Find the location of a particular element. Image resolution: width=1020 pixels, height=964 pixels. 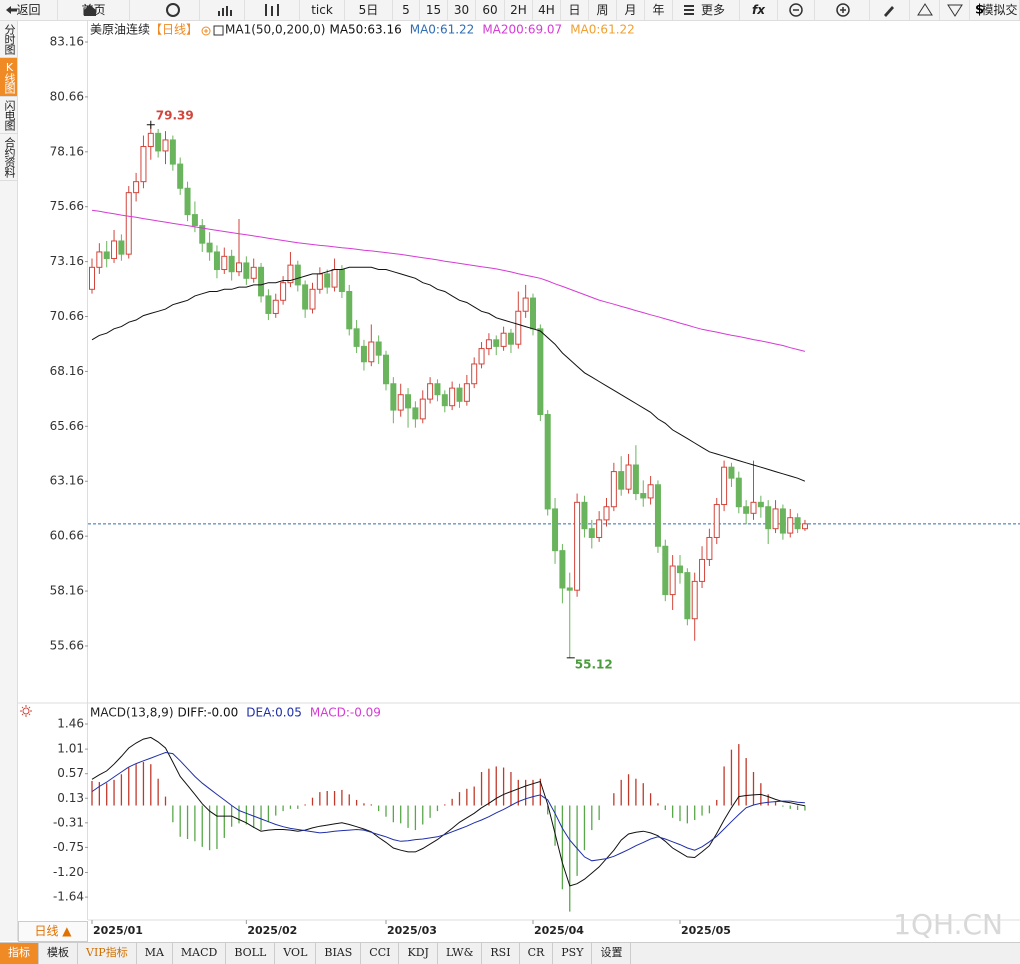

y-tick-label: -0.31 is located at coordinates (68, 822).